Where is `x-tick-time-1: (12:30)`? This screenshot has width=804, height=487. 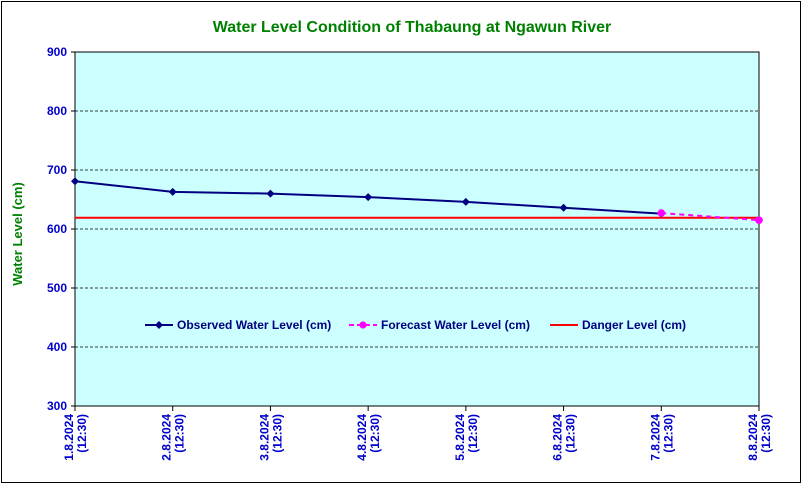
x-tick-time-1: (12:30) is located at coordinates (180, 433).